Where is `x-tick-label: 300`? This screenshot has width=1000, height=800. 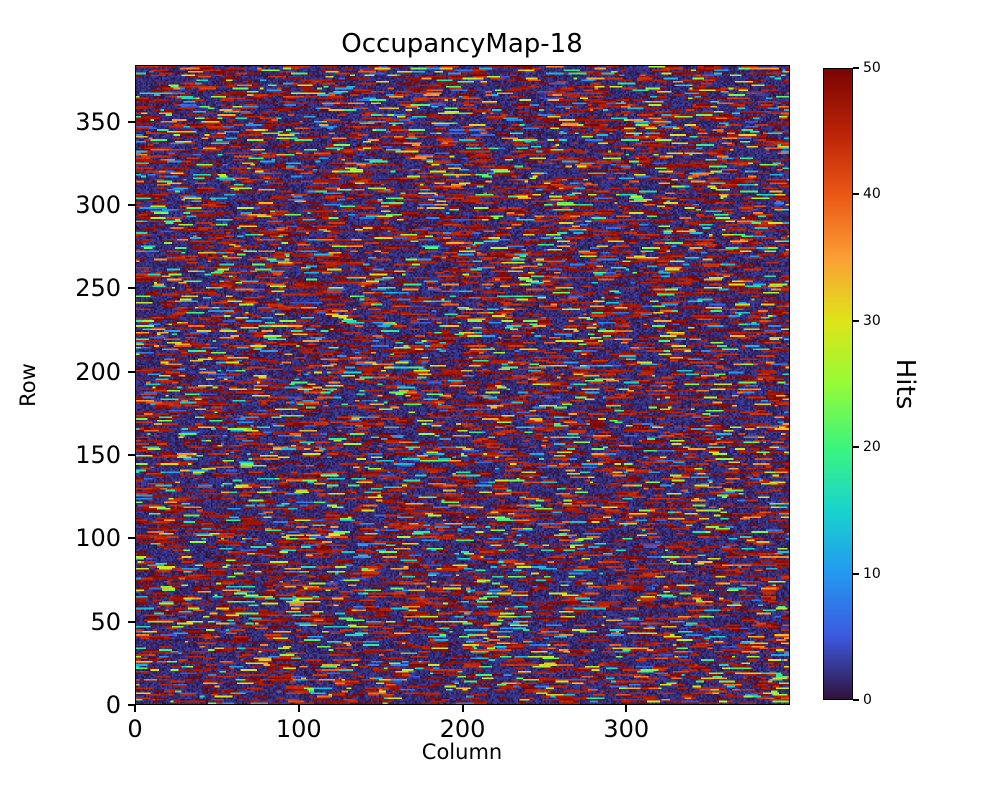 x-tick-label: 300 is located at coordinates (626, 729).